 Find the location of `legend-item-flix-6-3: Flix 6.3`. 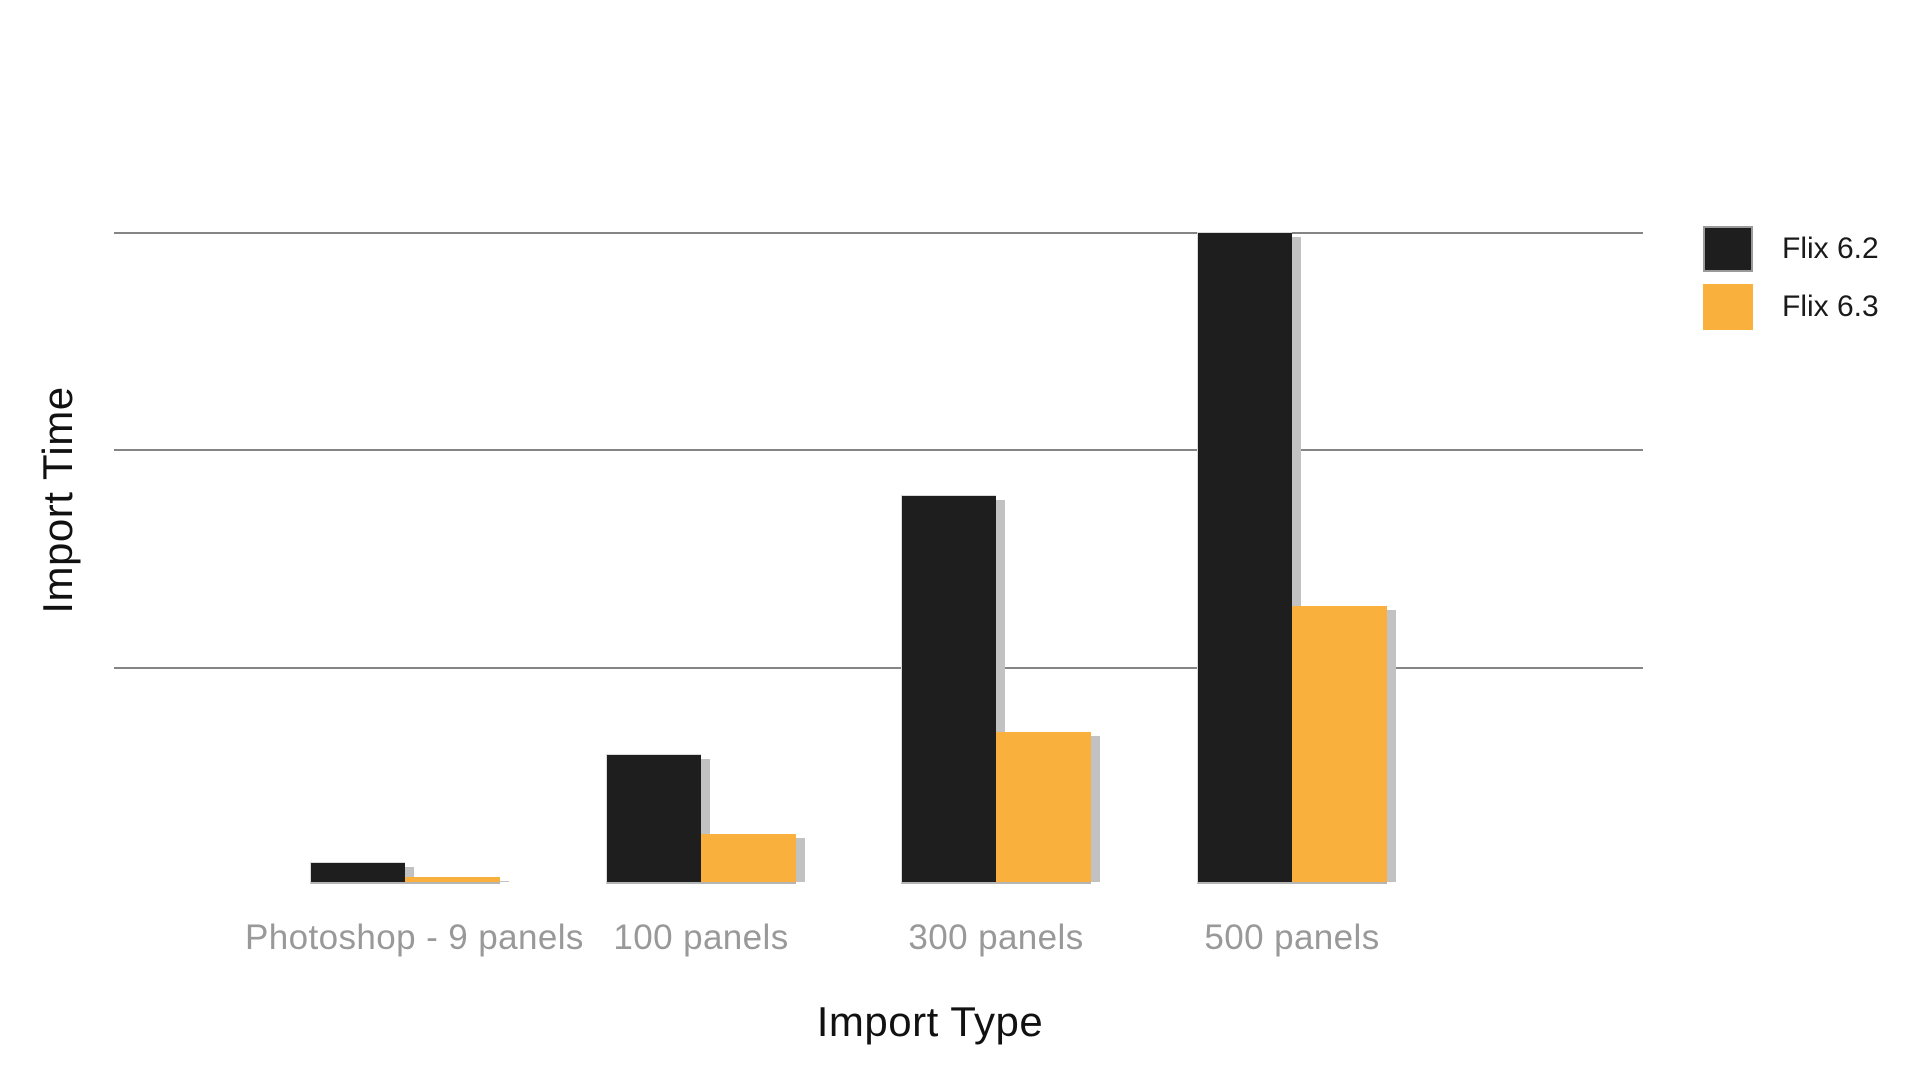

legend-item-flix-6-3: Flix 6.3 is located at coordinates (1791, 307).